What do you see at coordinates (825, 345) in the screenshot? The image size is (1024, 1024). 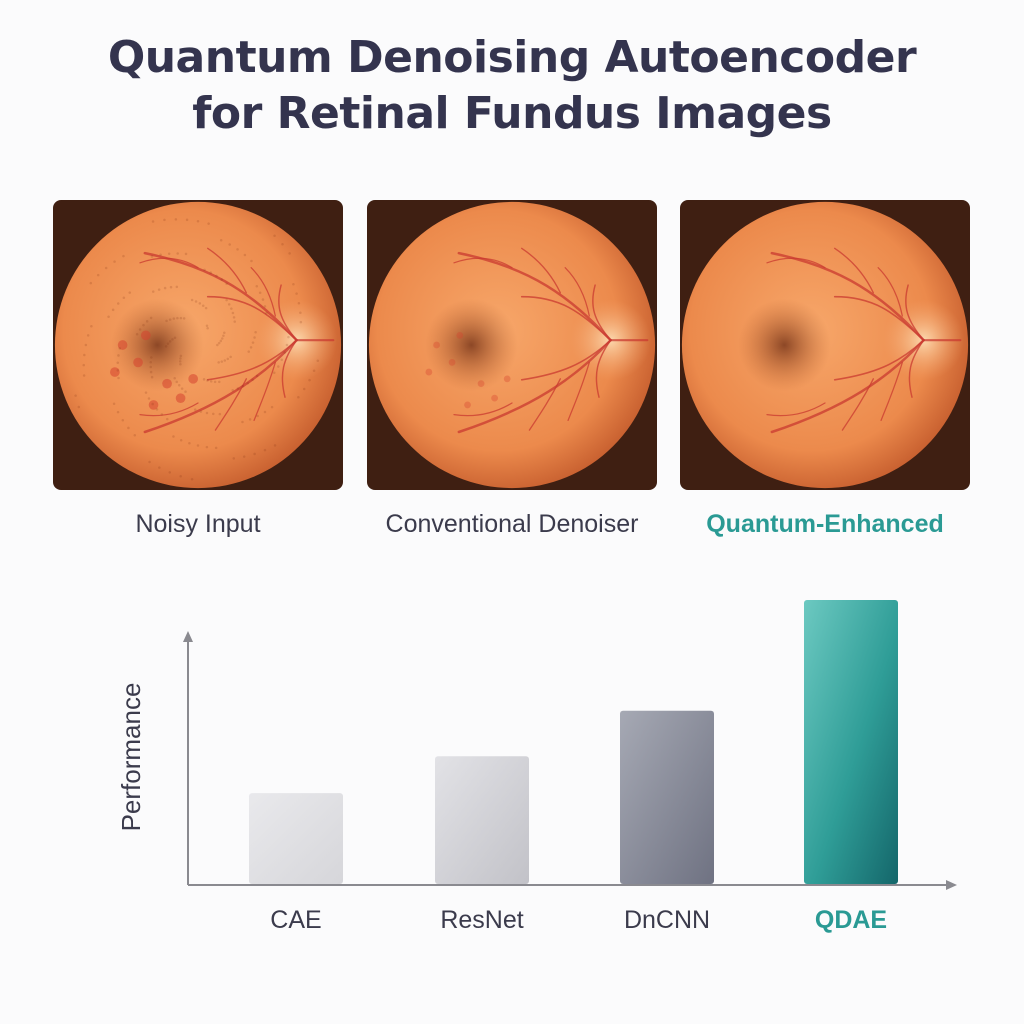 I see `fundus-image-quantum` at bounding box center [825, 345].